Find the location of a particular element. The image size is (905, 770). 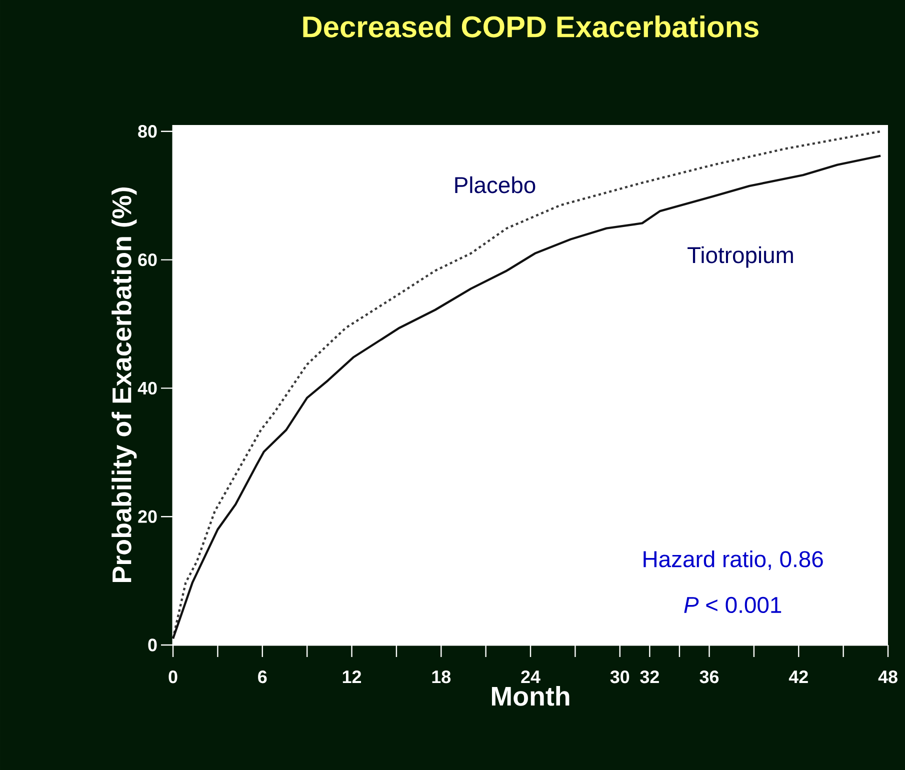

x-axis-title: Month is located at coordinates (531, 696).